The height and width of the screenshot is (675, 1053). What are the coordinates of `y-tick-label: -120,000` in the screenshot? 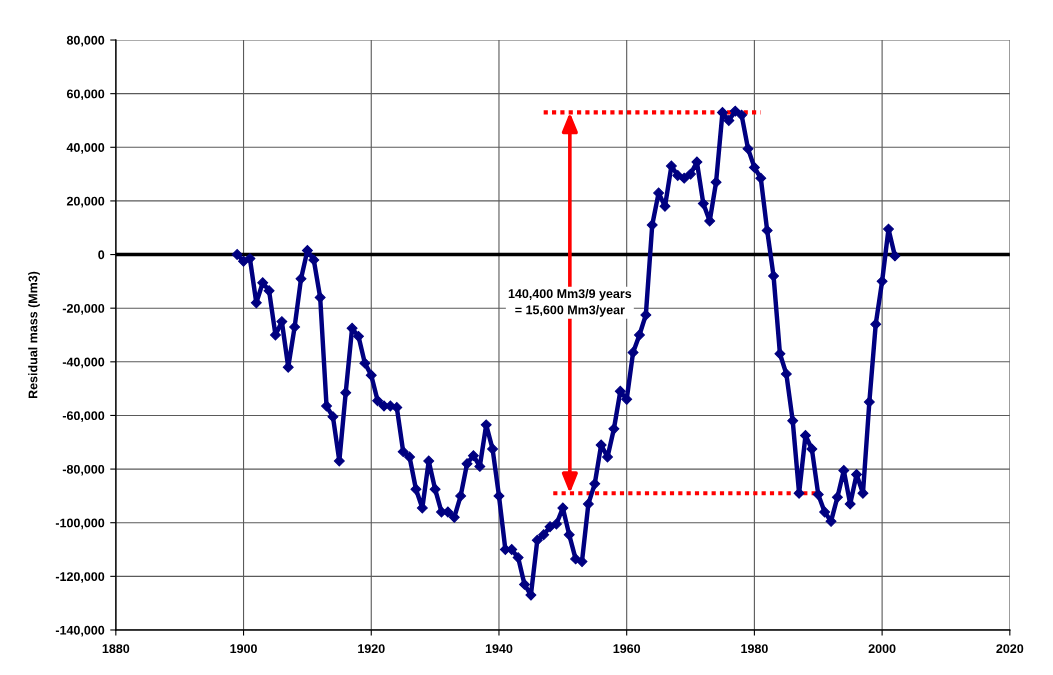 It's located at (80, 577).